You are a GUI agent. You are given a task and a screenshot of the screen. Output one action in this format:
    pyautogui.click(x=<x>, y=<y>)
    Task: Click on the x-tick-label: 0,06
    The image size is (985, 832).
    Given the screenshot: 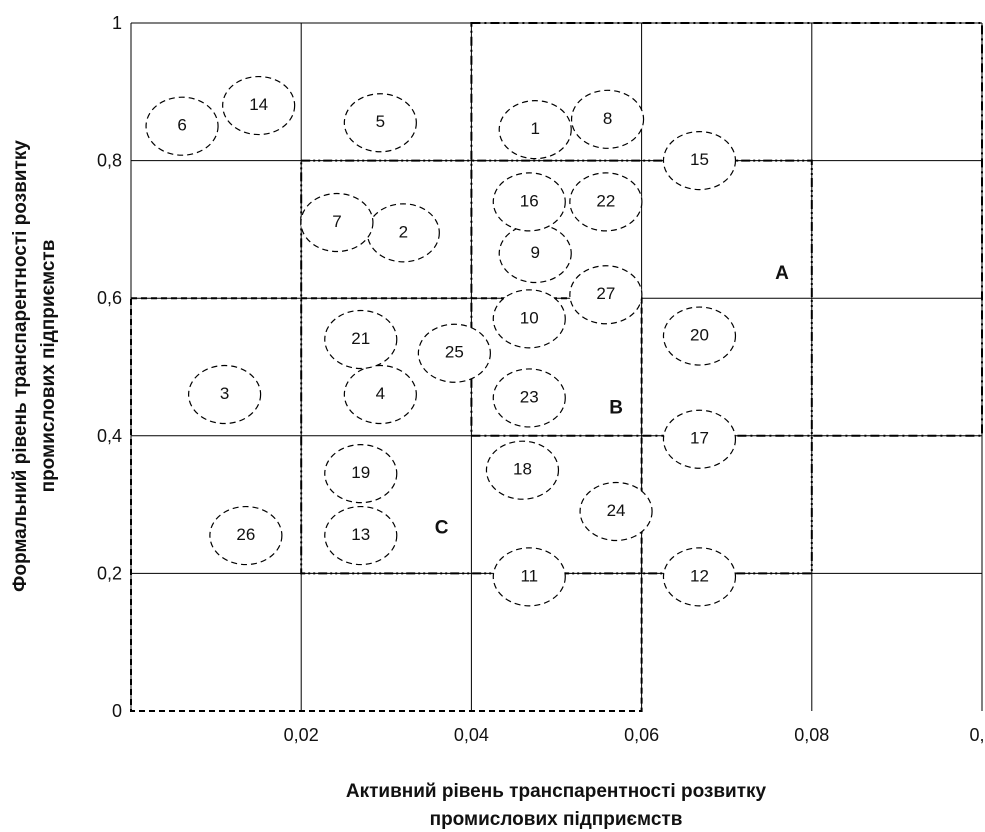 What is the action you would take?
    pyautogui.click(x=641, y=735)
    